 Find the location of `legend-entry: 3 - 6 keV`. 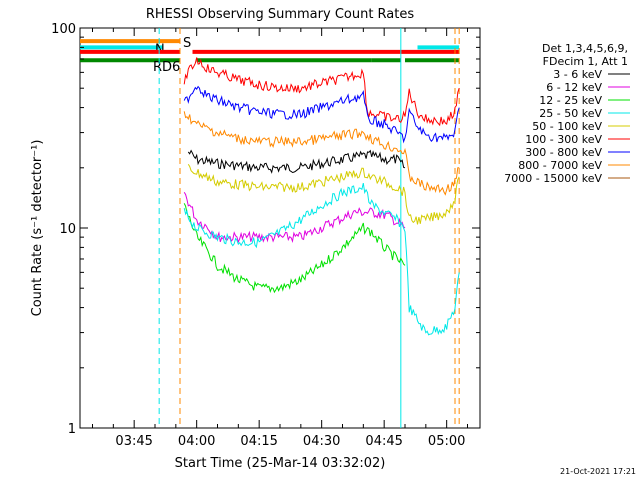

legend-entry: 3 - 6 keV is located at coordinates (577, 74).